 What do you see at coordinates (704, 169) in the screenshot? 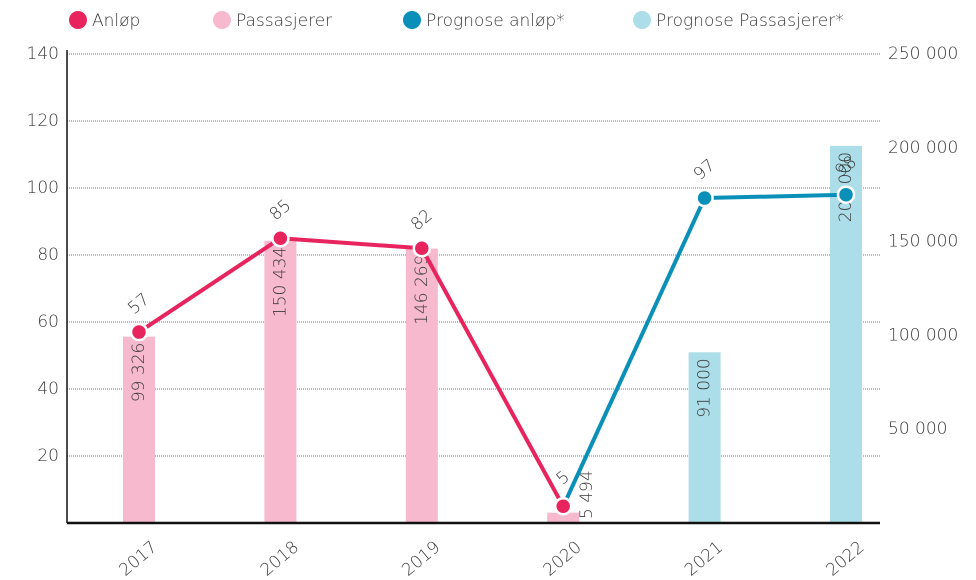
I see `line-value-label: 97` at bounding box center [704, 169].